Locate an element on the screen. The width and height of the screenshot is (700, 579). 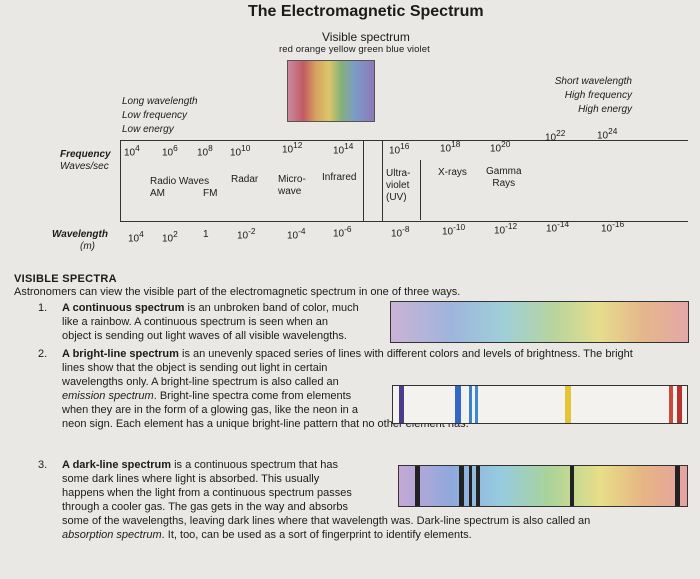
freq-value: 108 is located at coordinates (205, 151).